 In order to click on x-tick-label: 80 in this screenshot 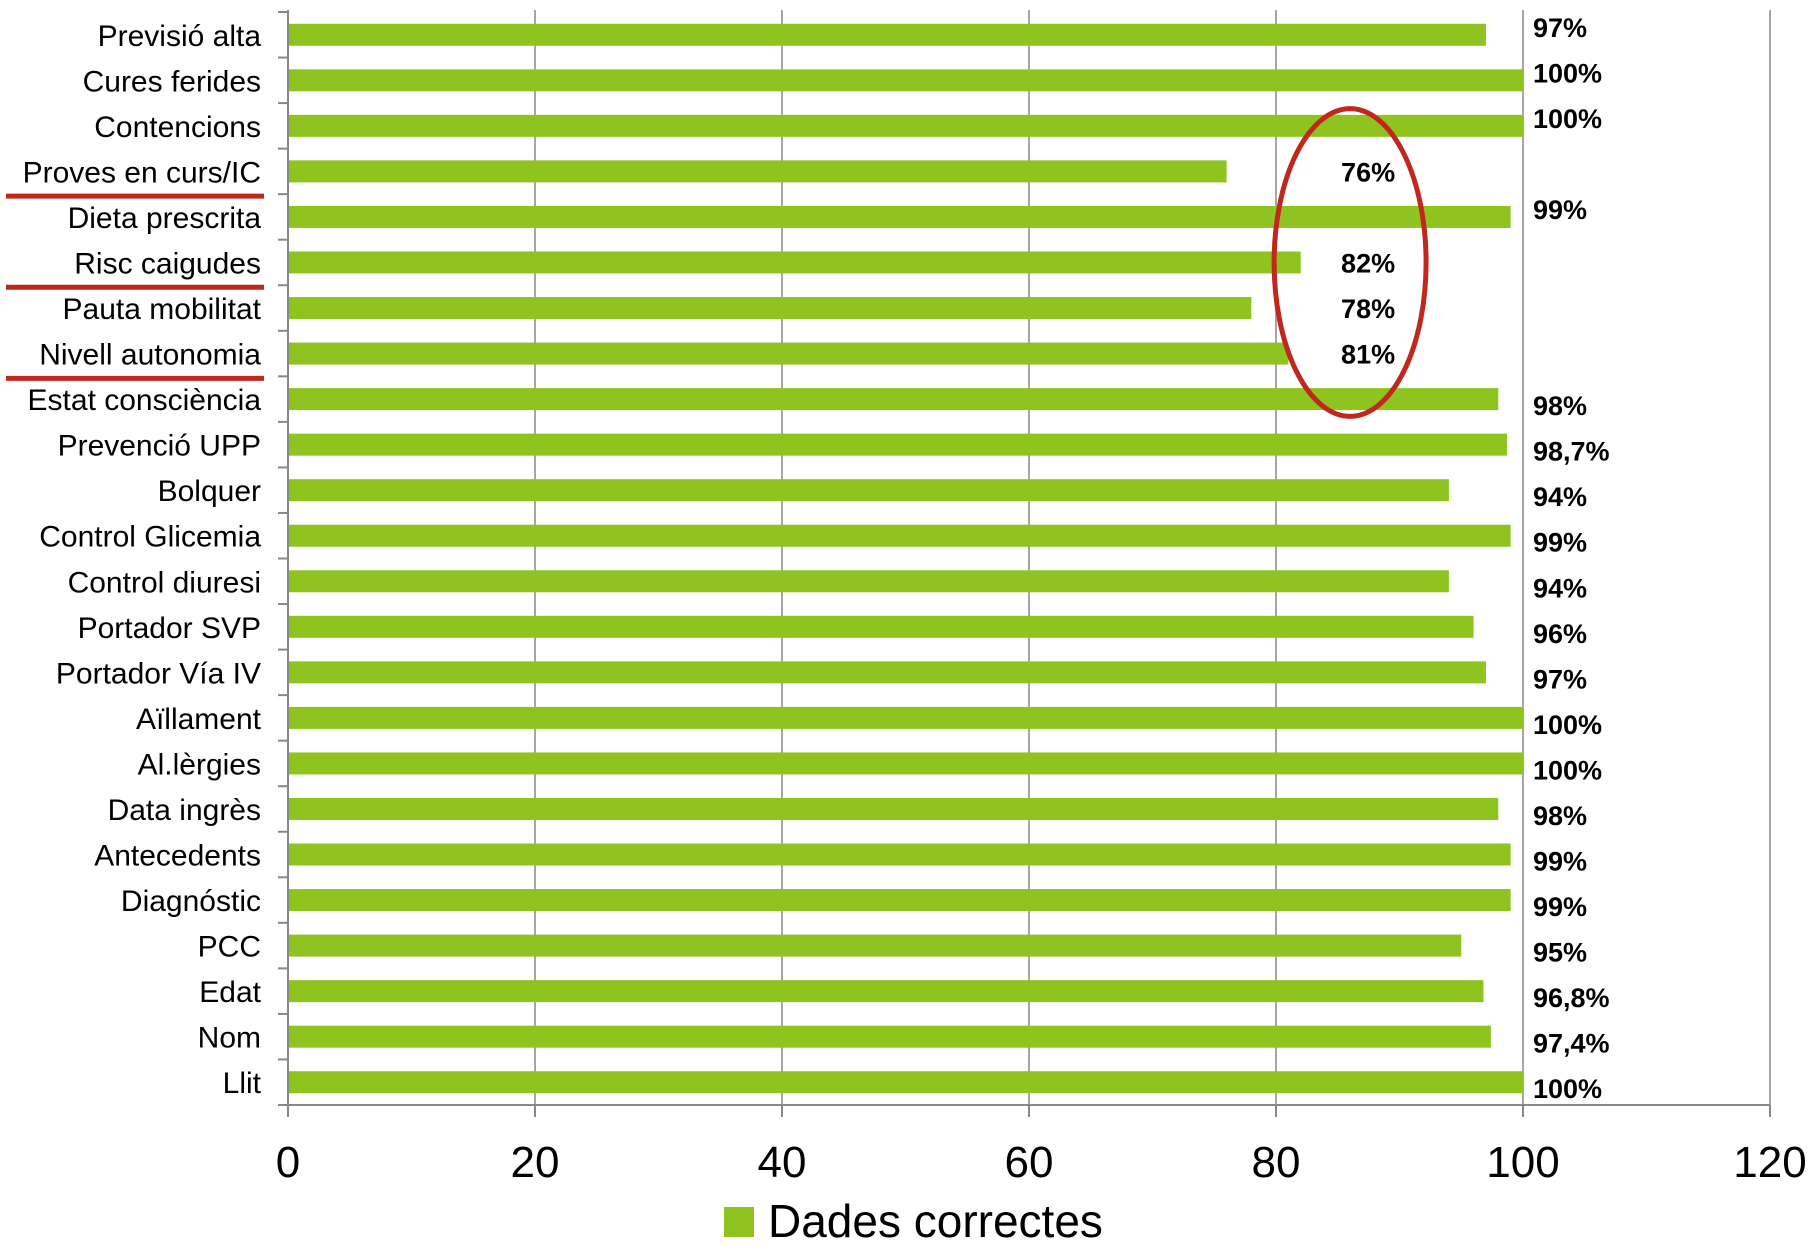, I will do `click(1276, 1162)`.